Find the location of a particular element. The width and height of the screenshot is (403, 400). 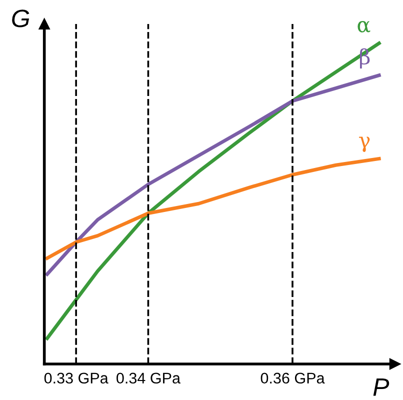

y-axis-title: G is located at coordinates (21, 19).